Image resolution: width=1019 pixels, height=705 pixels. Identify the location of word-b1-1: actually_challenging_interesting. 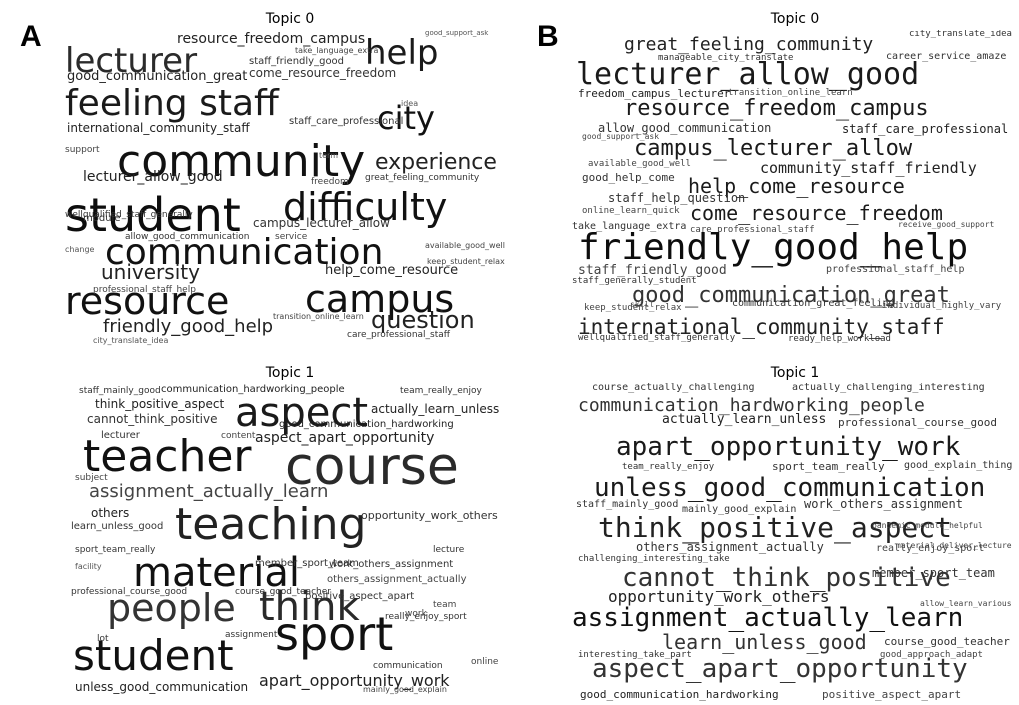
(888, 388).